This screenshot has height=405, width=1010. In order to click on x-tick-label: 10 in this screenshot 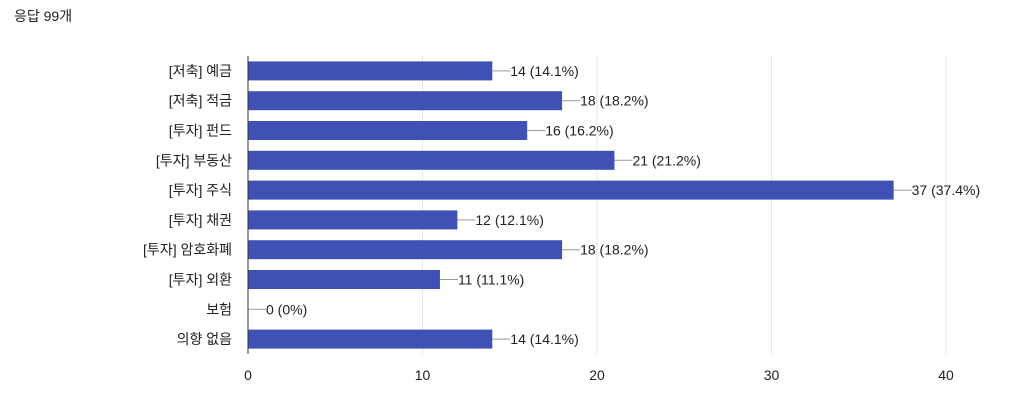, I will do `click(423, 375)`.